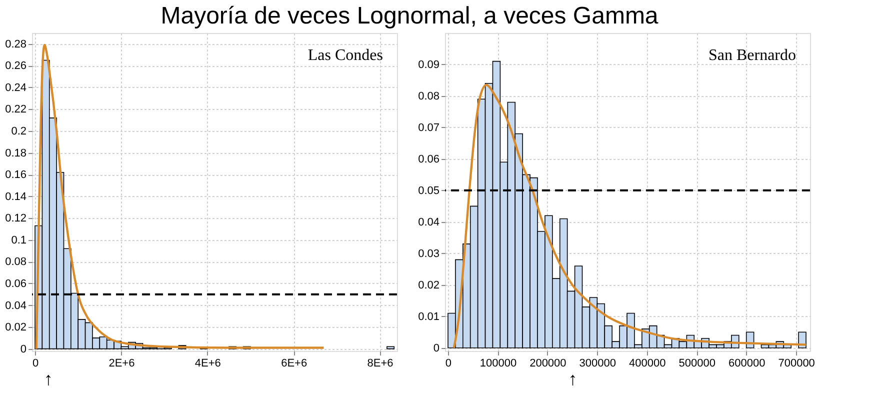 The image size is (882, 419). What do you see at coordinates (752, 55) in the screenshot?
I see `annotation: San Bernardo` at bounding box center [752, 55].